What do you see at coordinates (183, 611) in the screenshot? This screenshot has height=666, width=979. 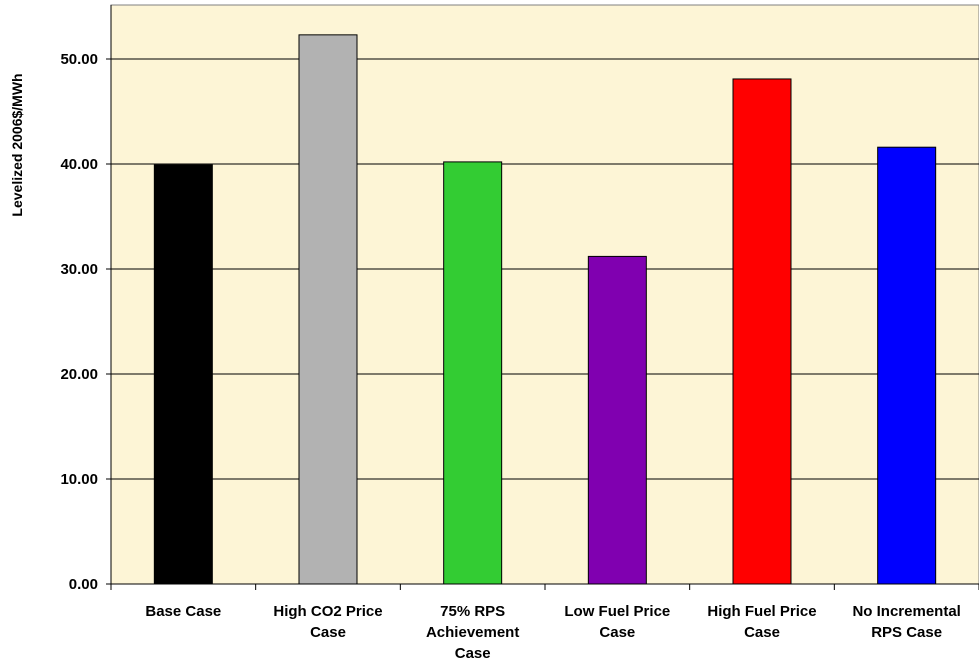 I see `x-category-label: Base Case` at bounding box center [183, 611].